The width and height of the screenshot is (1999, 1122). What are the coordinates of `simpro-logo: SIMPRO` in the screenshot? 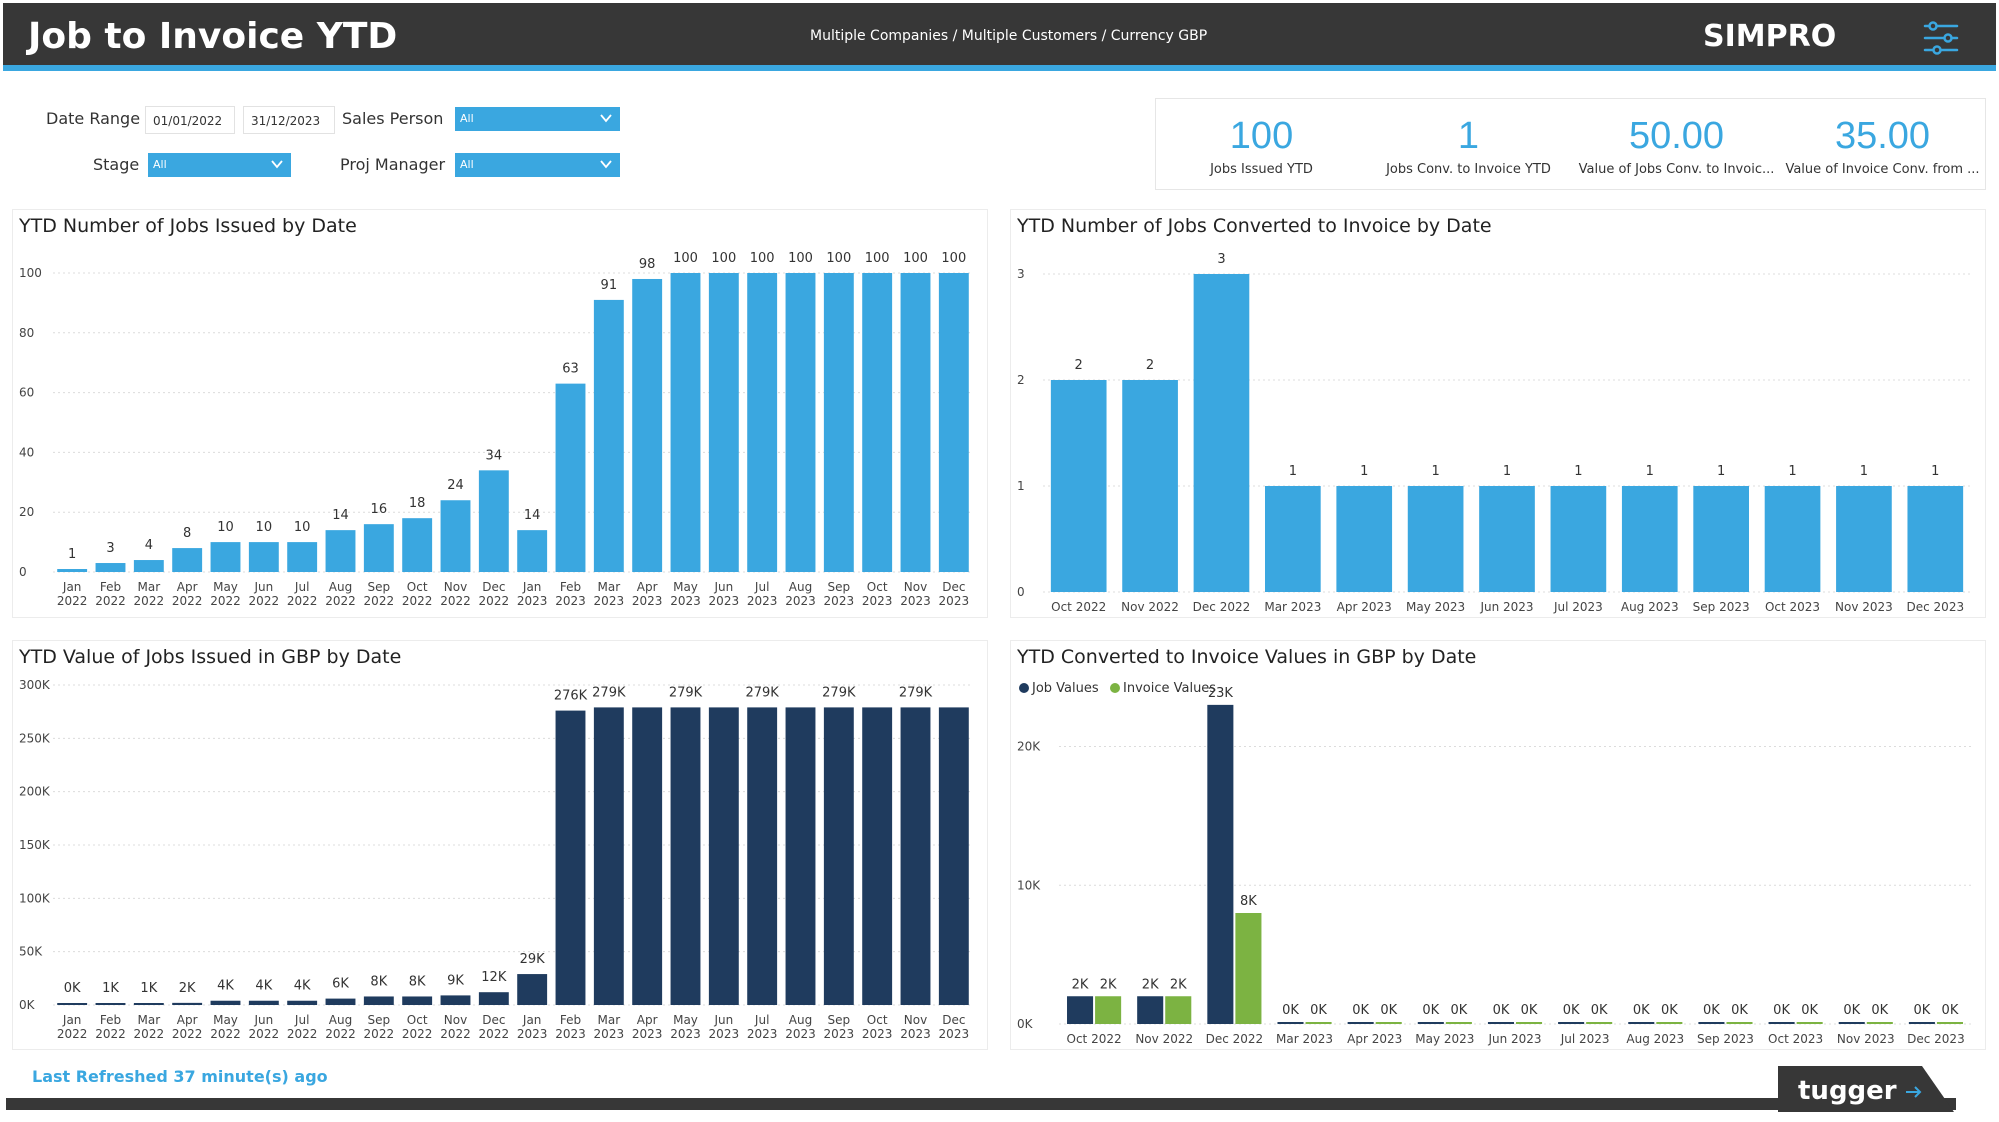 It's located at (1770, 36).